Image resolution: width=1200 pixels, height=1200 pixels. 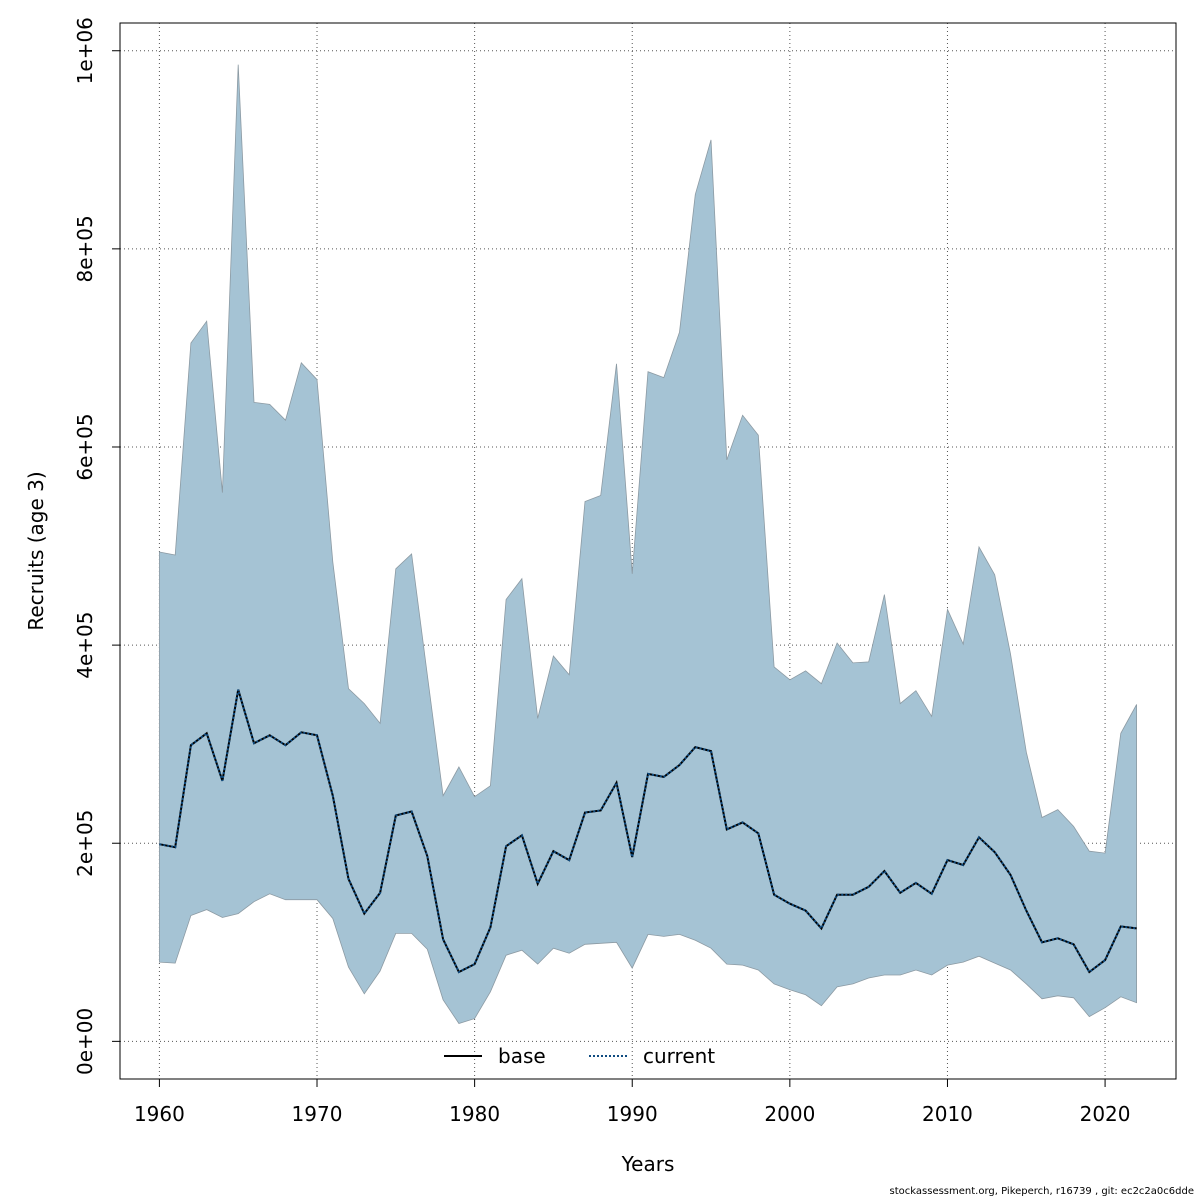 What do you see at coordinates (85, 50) in the screenshot?
I see `y-tick-label: 1e+06` at bounding box center [85, 50].